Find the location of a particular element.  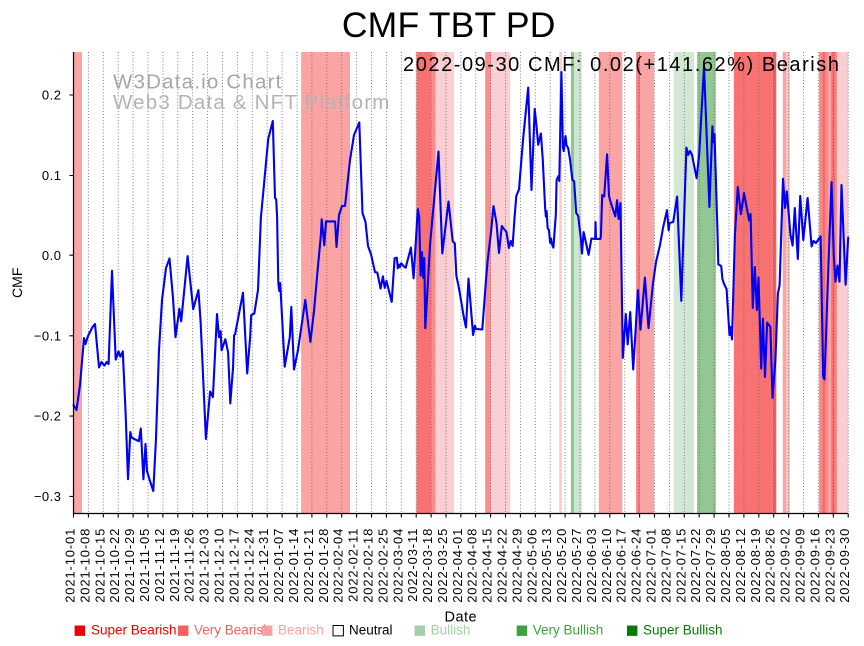

svg-text: 2022-03-25 is located at coordinates (442, 565).